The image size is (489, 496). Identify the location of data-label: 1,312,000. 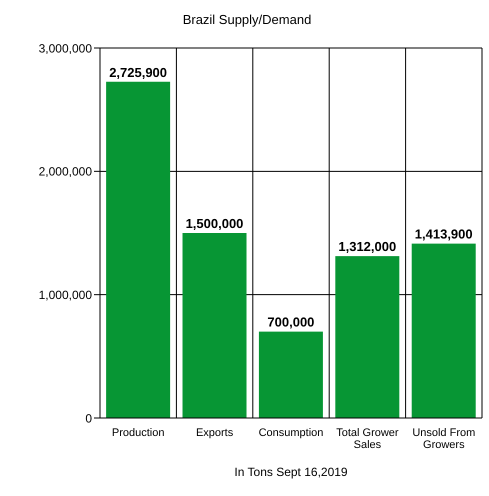
(367, 246).